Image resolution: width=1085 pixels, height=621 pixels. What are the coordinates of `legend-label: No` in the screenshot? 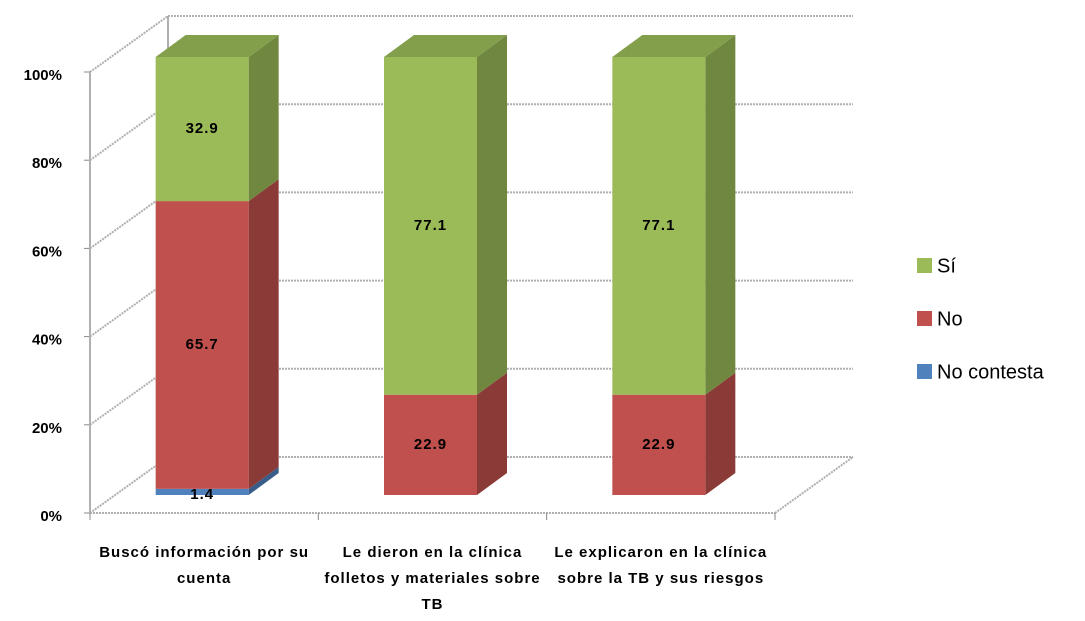 It's located at (950, 319).